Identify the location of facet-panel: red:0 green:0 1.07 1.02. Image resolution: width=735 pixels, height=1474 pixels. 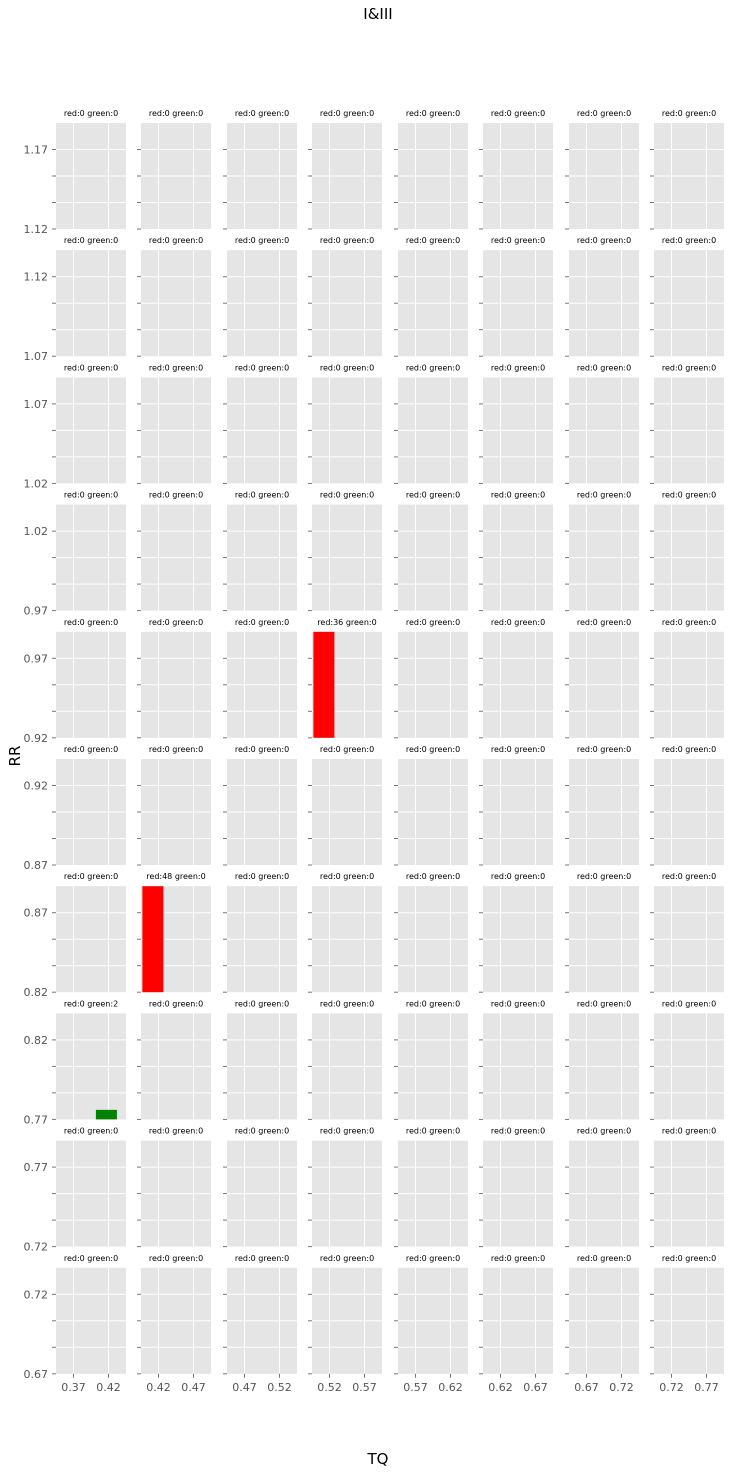
(75, 426).